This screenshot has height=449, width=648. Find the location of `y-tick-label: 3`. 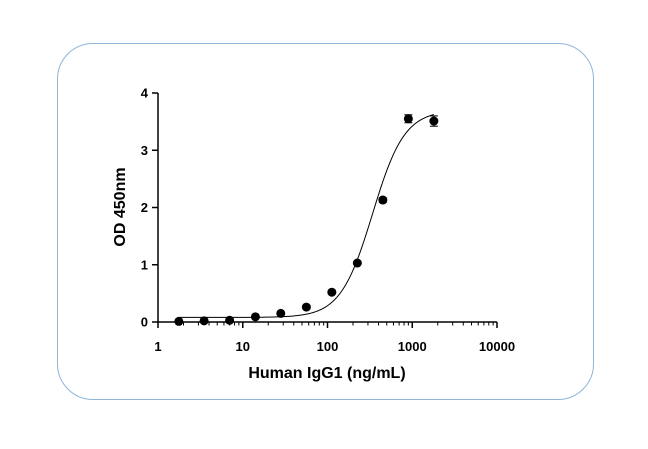

y-tick-label: 3 is located at coordinates (144, 150).